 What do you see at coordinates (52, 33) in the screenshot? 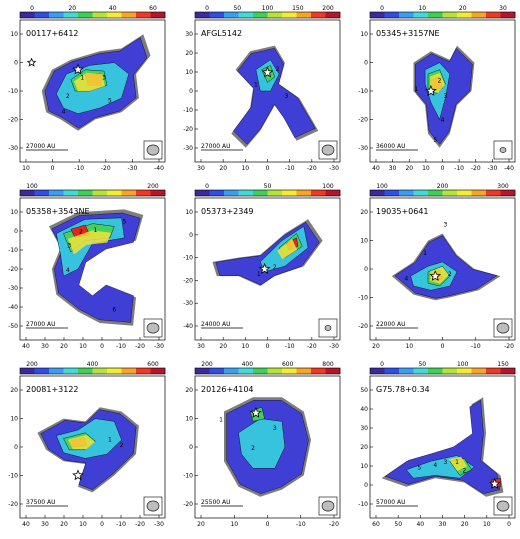
I see `source-name: 00117+6412` at bounding box center [52, 33].